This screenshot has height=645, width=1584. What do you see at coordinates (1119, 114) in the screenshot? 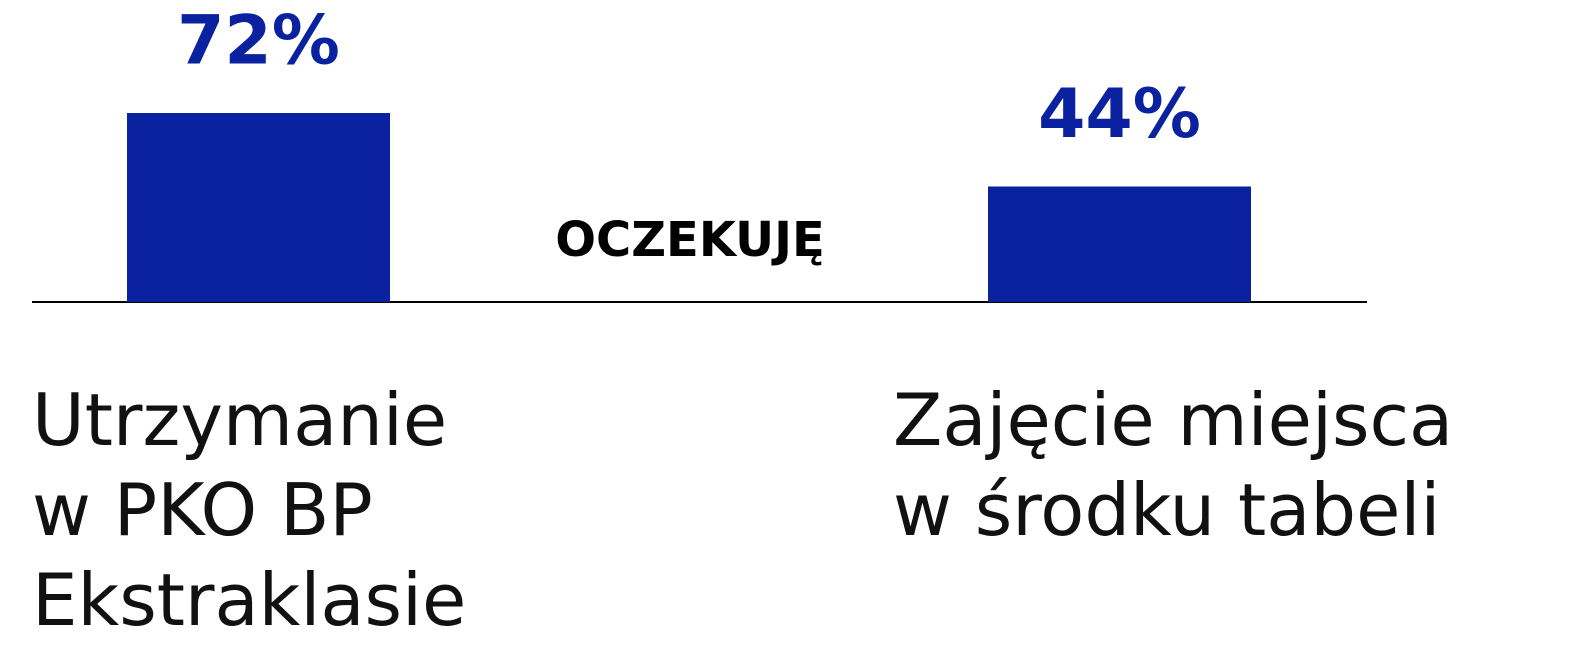
I see `value-label: 44%` at bounding box center [1119, 114].